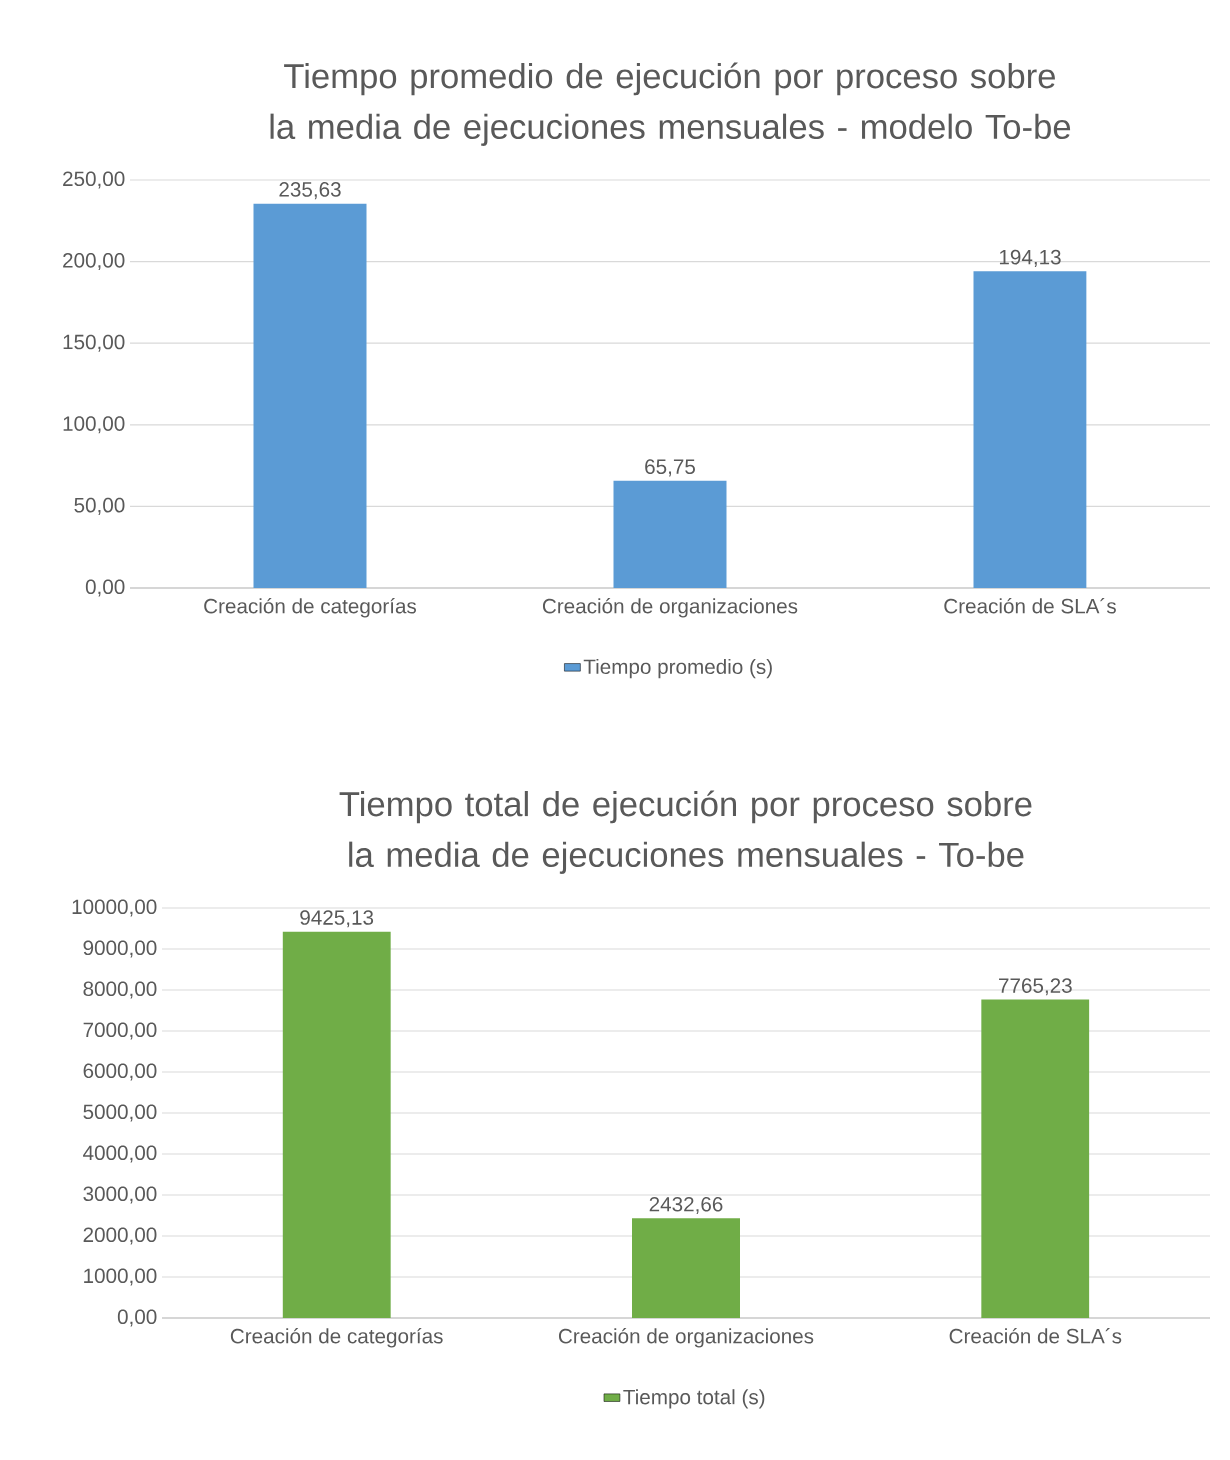 Image resolution: width=1230 pixels, height=1460 pixels. Describe the element at coordinates (94, 425) in the screenshot. I see `y-tick-label: 100,00` at that location.